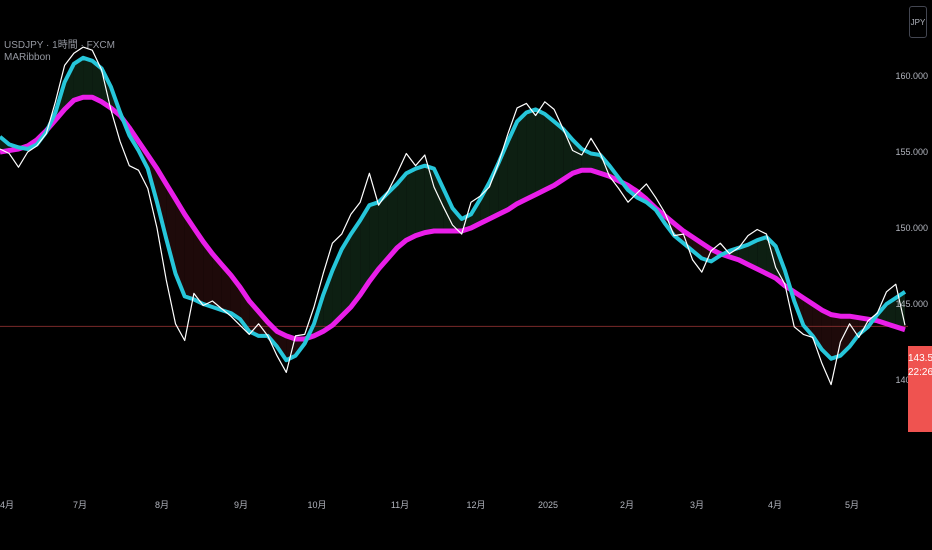 The height and width of the screenshot is (550, 932). I want to click on x-tick-label: 9月, so click(241, 505).